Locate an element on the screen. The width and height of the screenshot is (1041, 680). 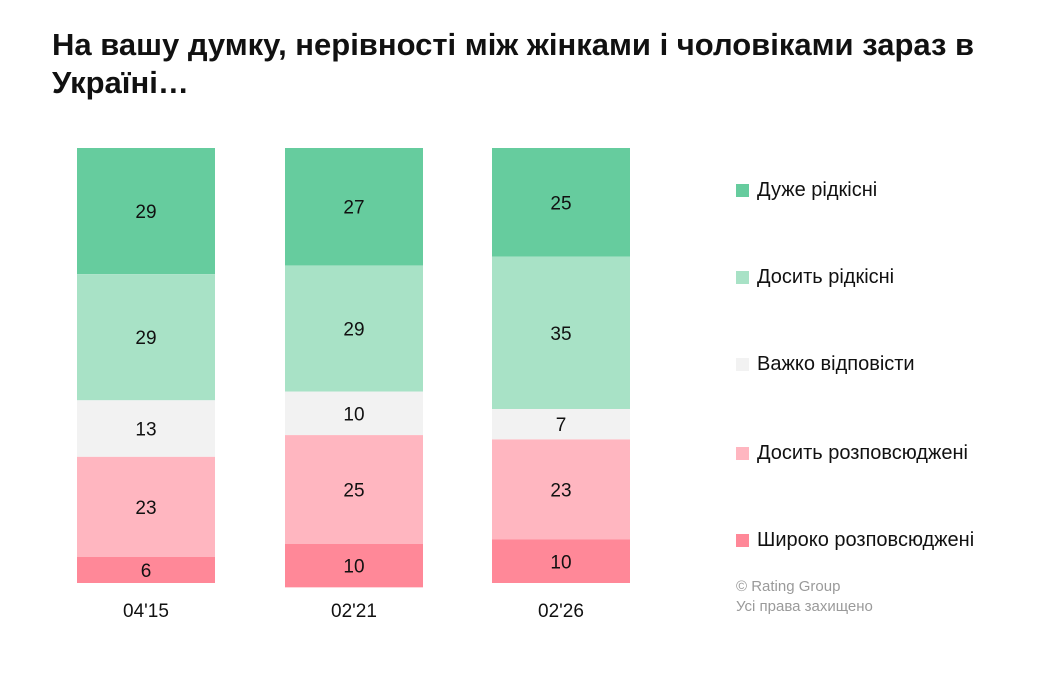
data-label-02-21-series-3: 25 is located at coordinates (353, 490).